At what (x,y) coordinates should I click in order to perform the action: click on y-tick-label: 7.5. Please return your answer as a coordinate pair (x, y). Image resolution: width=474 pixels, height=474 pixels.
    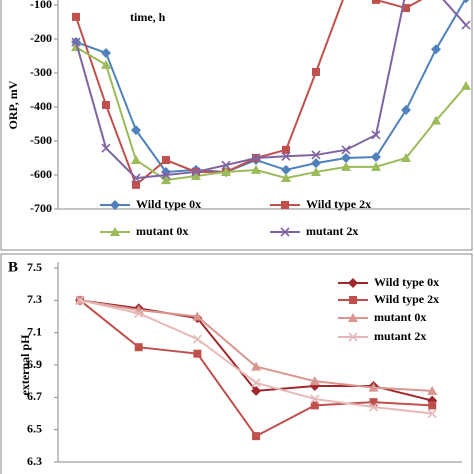
    Looking at the image, I should click on (34, 267).